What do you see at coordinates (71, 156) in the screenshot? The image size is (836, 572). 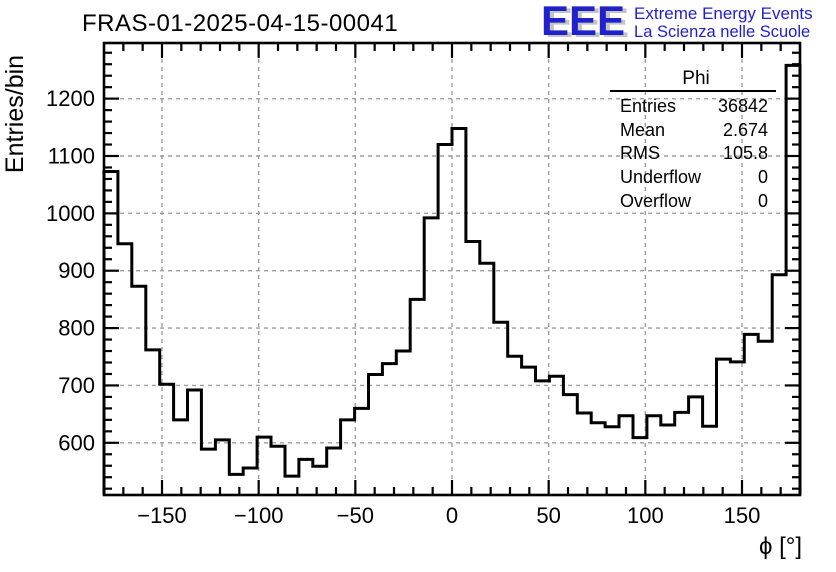 I see `y-tick-label: 1100` at bounding box center [71, 156].